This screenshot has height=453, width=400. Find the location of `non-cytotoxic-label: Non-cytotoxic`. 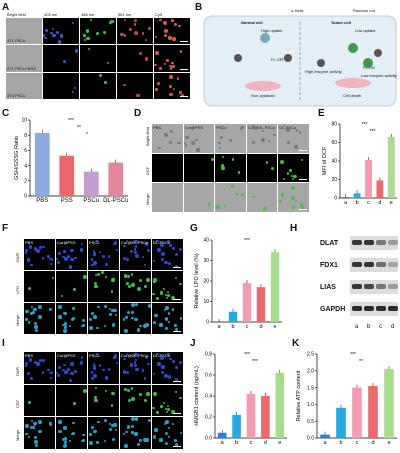

non-cytotoxic-label: Non-cytotoxic is located at coordinates (263, 95).